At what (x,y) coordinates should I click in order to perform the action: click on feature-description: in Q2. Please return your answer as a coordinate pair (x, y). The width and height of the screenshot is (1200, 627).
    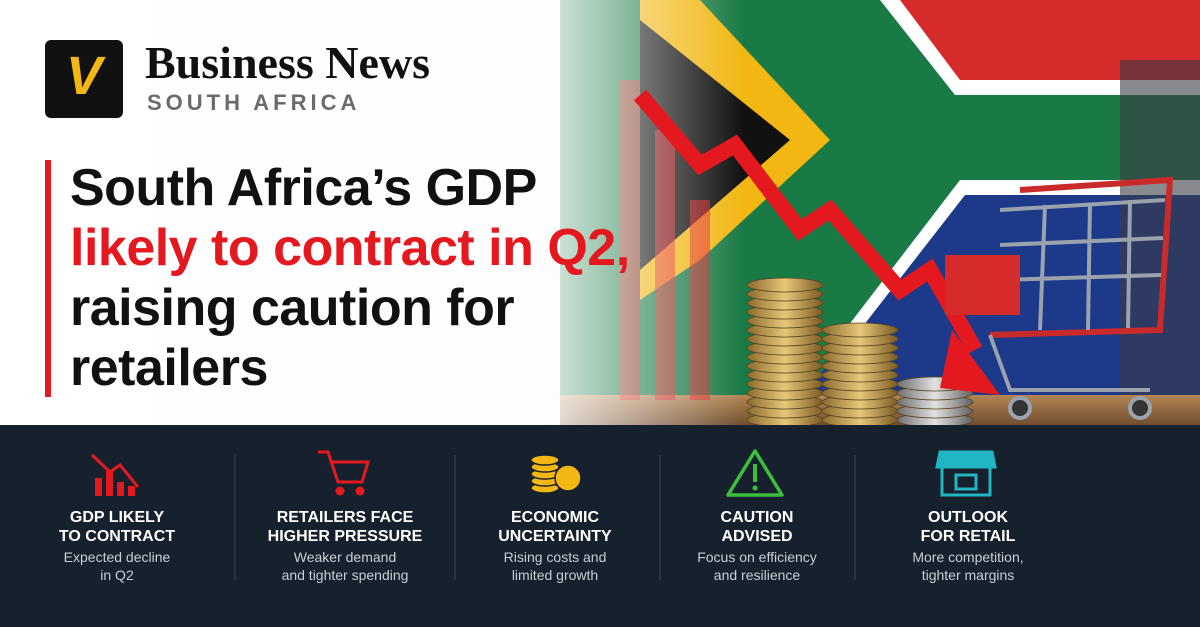
    Looking at the image, I should click on (117, 575).